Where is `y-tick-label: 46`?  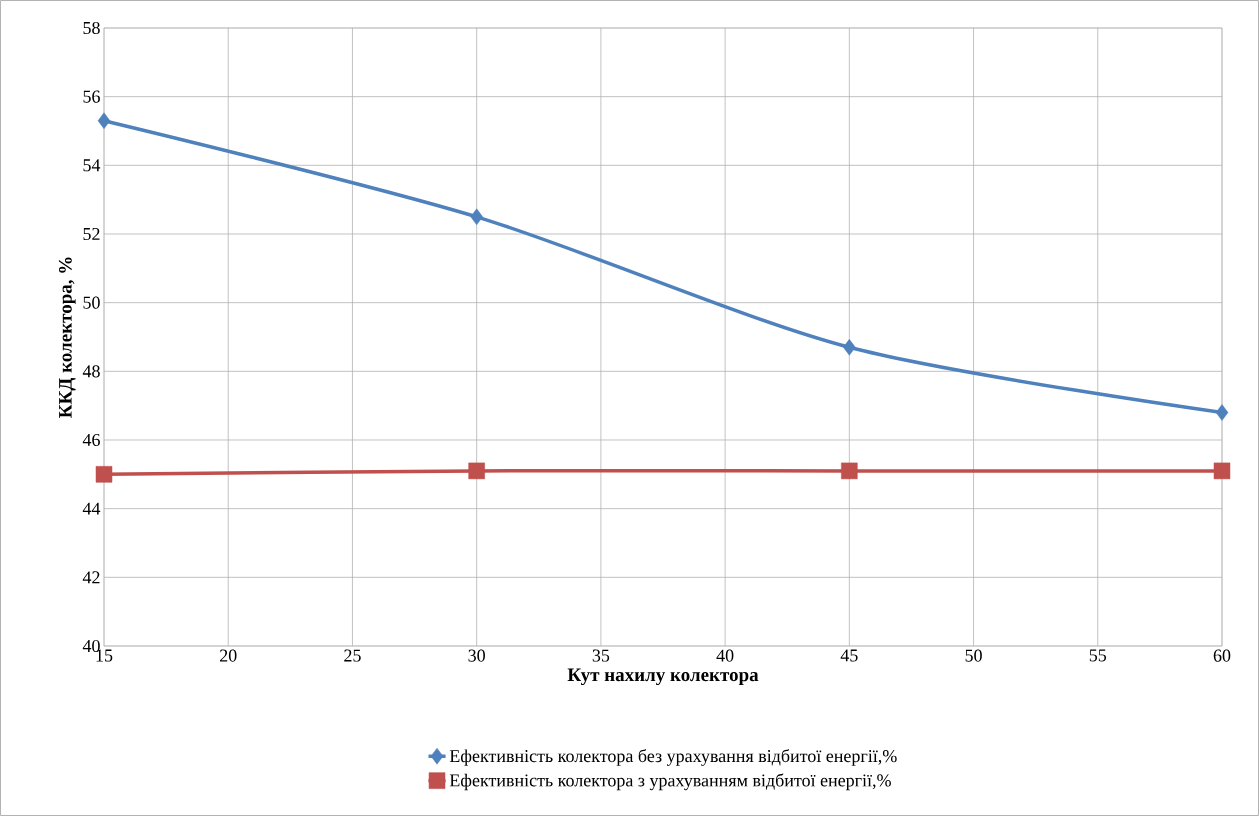 y-tick-label: 46 is located at coordinates (91, 440).